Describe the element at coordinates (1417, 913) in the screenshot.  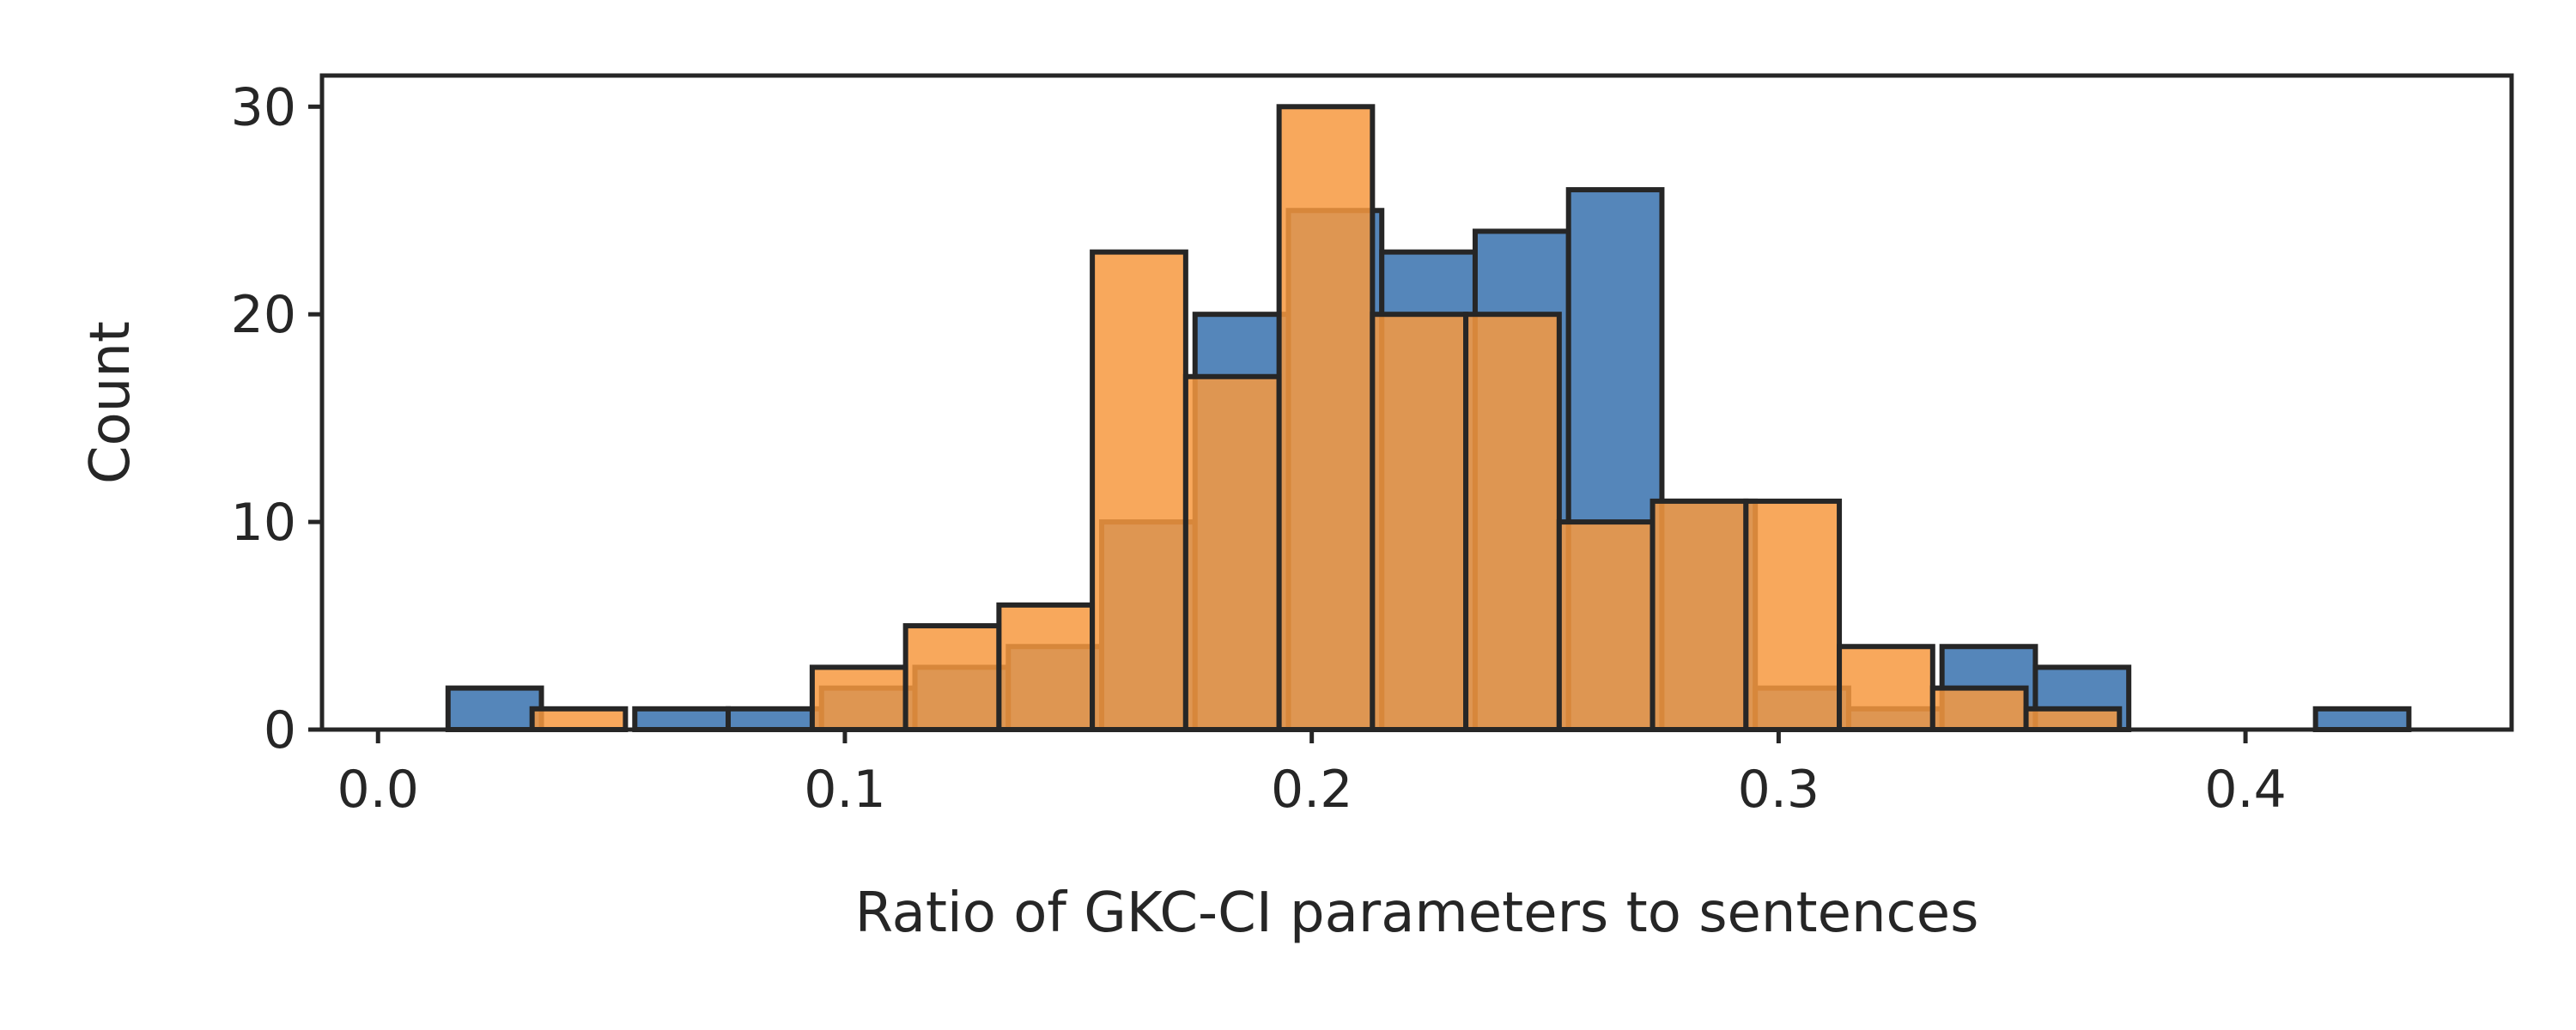
I see `x-axis-label: Ratio of GKC-CI parameters to sentences` at that location.